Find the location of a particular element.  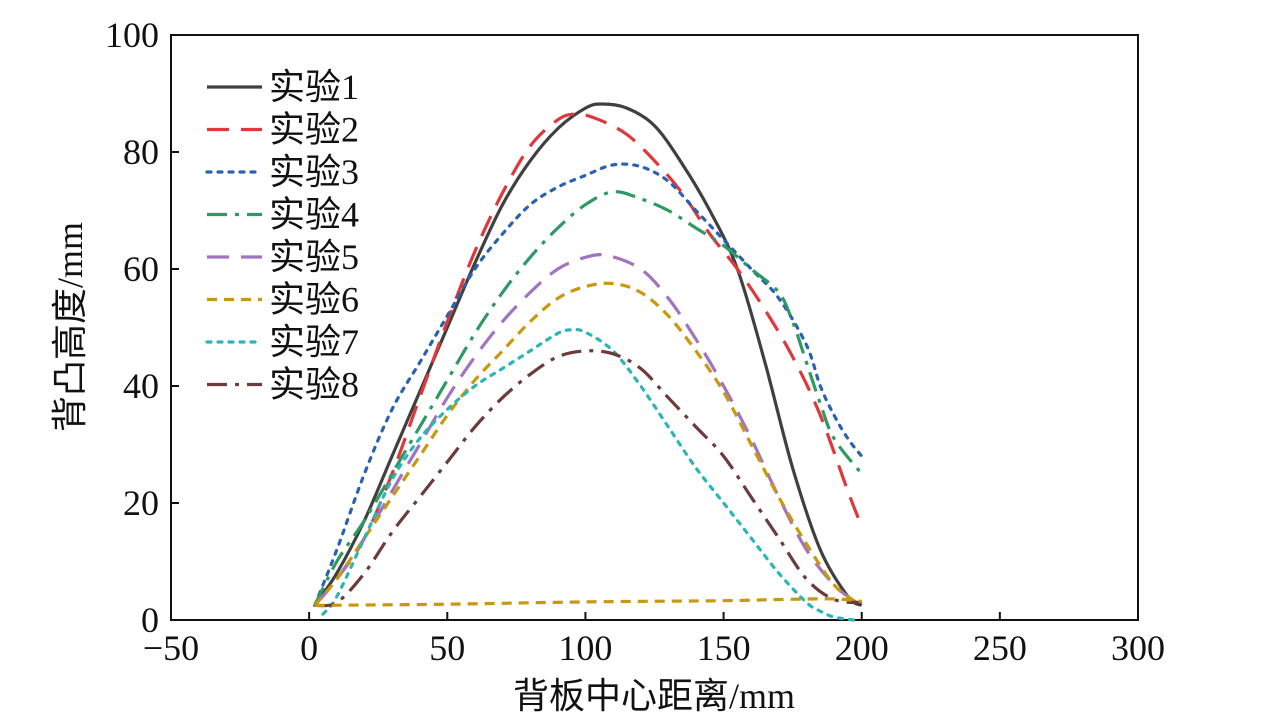

legend-label: 实验3 is located at coordinates (314, 172).